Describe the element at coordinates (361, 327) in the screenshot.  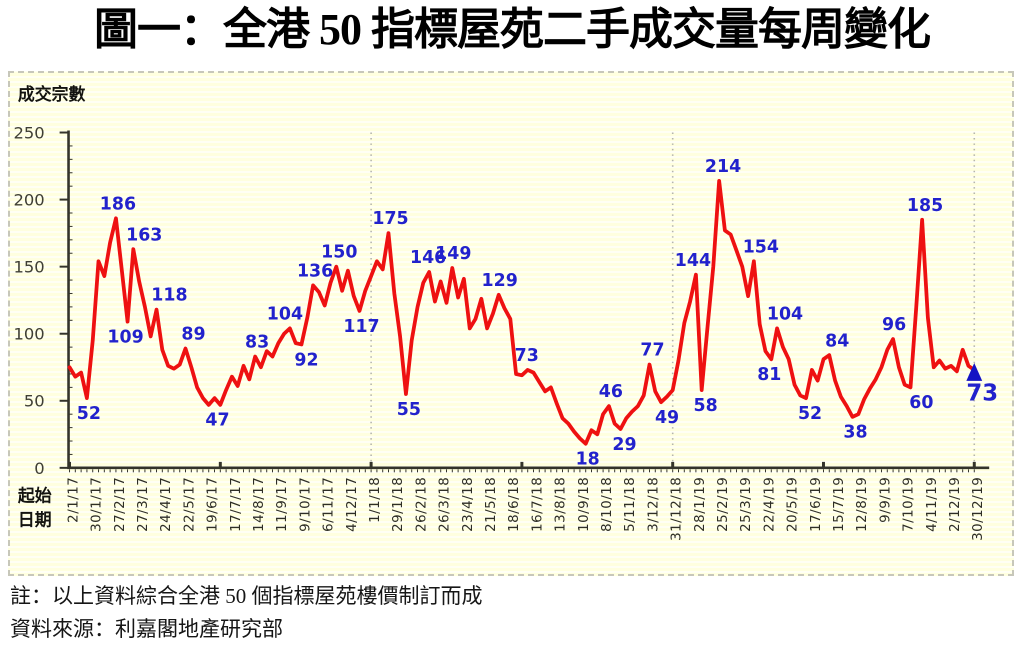
I see `point-label: 117` at that location.